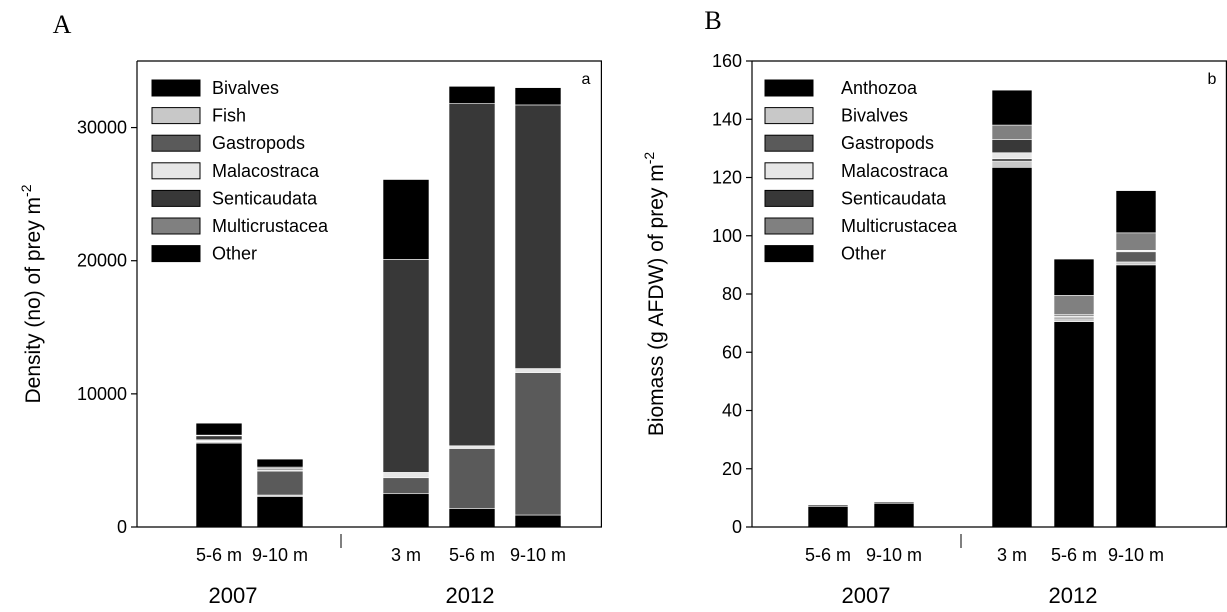 The height and width of the screenshot is (612, 1227). Describe the element at coordinates (732, 469) in the screenshot. I see `y-tick-label: 20` at that location.